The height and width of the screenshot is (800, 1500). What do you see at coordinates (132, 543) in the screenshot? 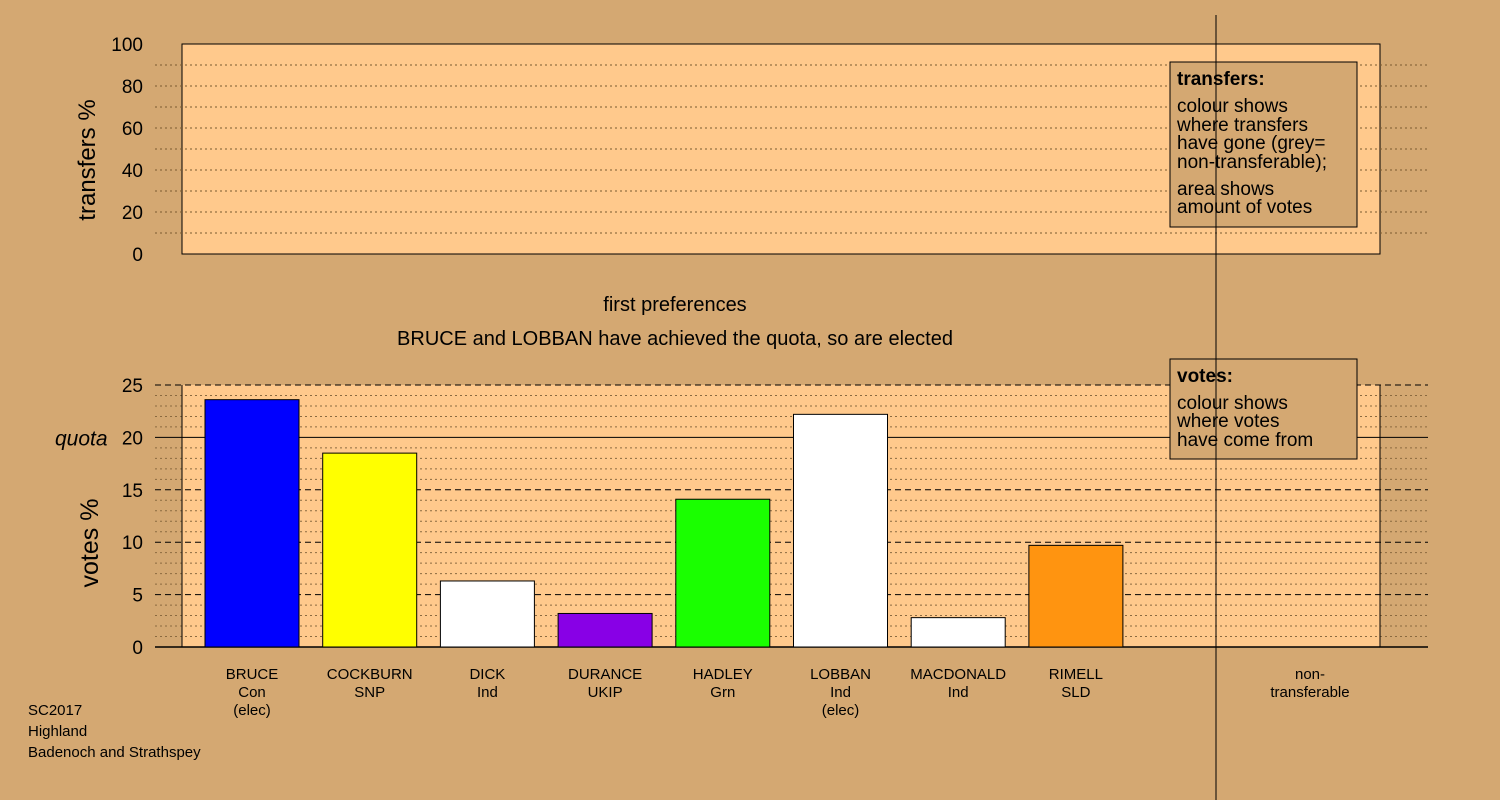
I see `y-tick-label: 10` at bounding box center [132, 543].